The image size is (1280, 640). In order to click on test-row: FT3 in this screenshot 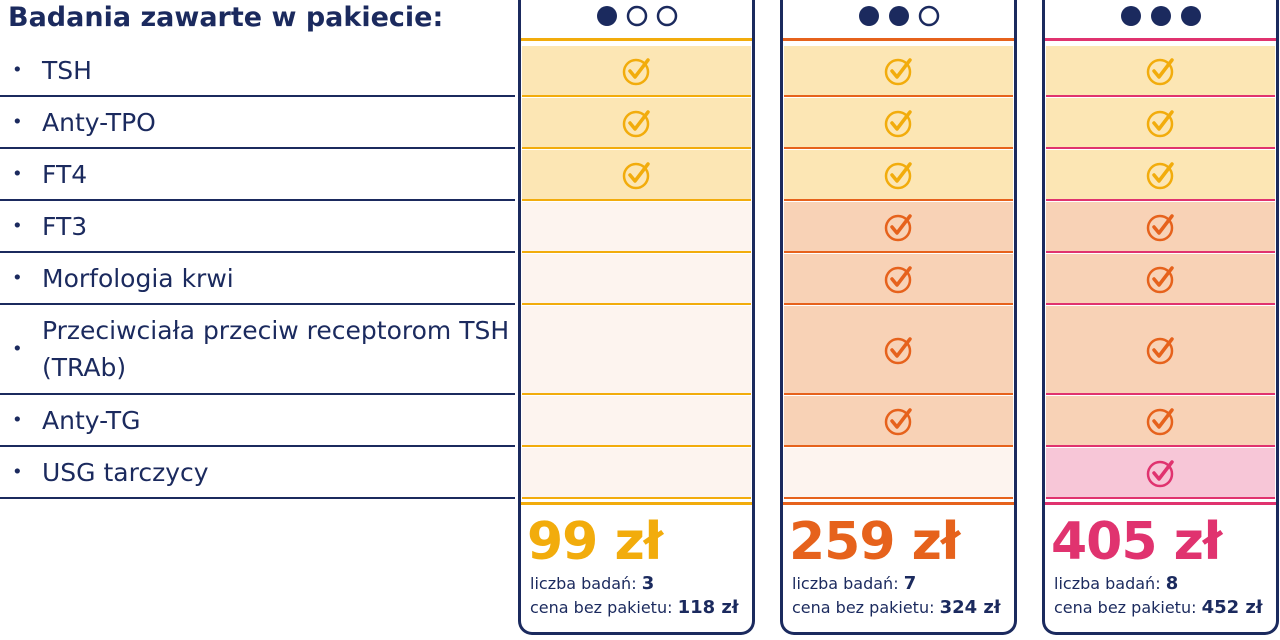, I will do `click(257, 227)`.